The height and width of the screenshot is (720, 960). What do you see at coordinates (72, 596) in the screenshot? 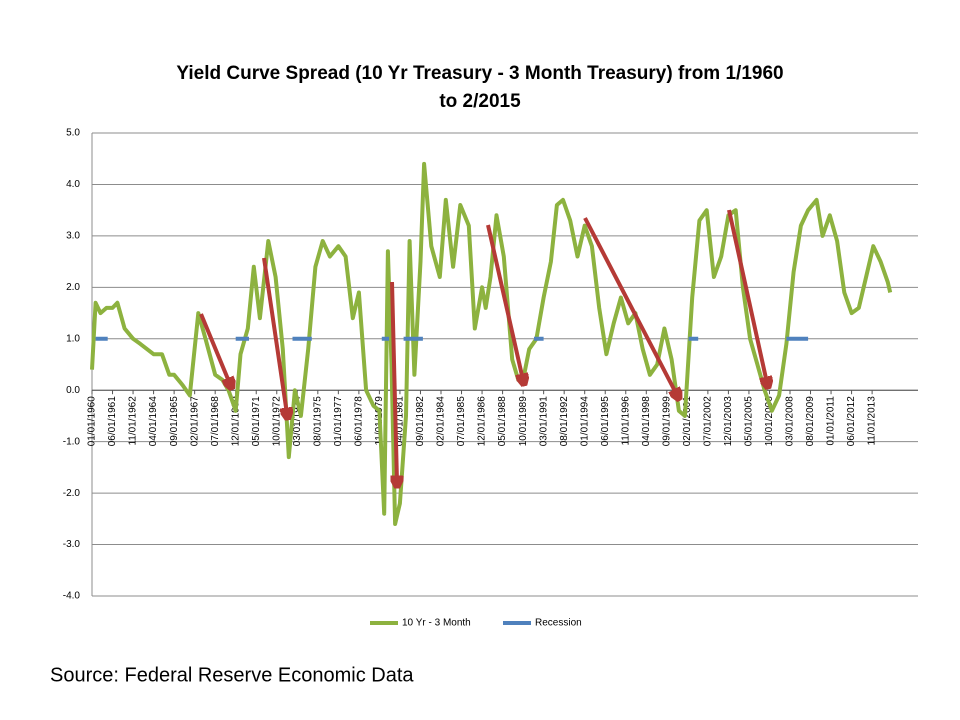
I see `y-tick-label: -4.0` at bounding box center [72, 596].